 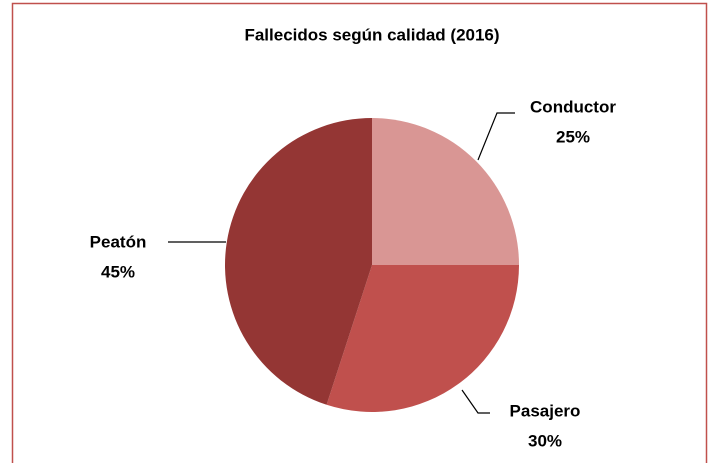 I want to click on slice-value-label: 30%, so click(x=545, y=440).